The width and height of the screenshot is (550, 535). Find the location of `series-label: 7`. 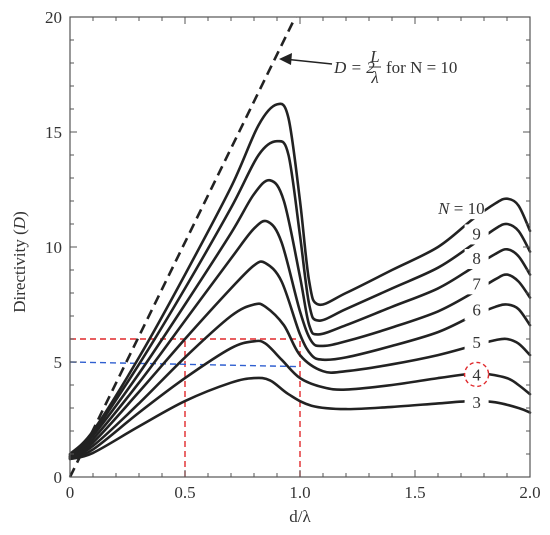

series-label: 7 is located at coordinates (476, 283).